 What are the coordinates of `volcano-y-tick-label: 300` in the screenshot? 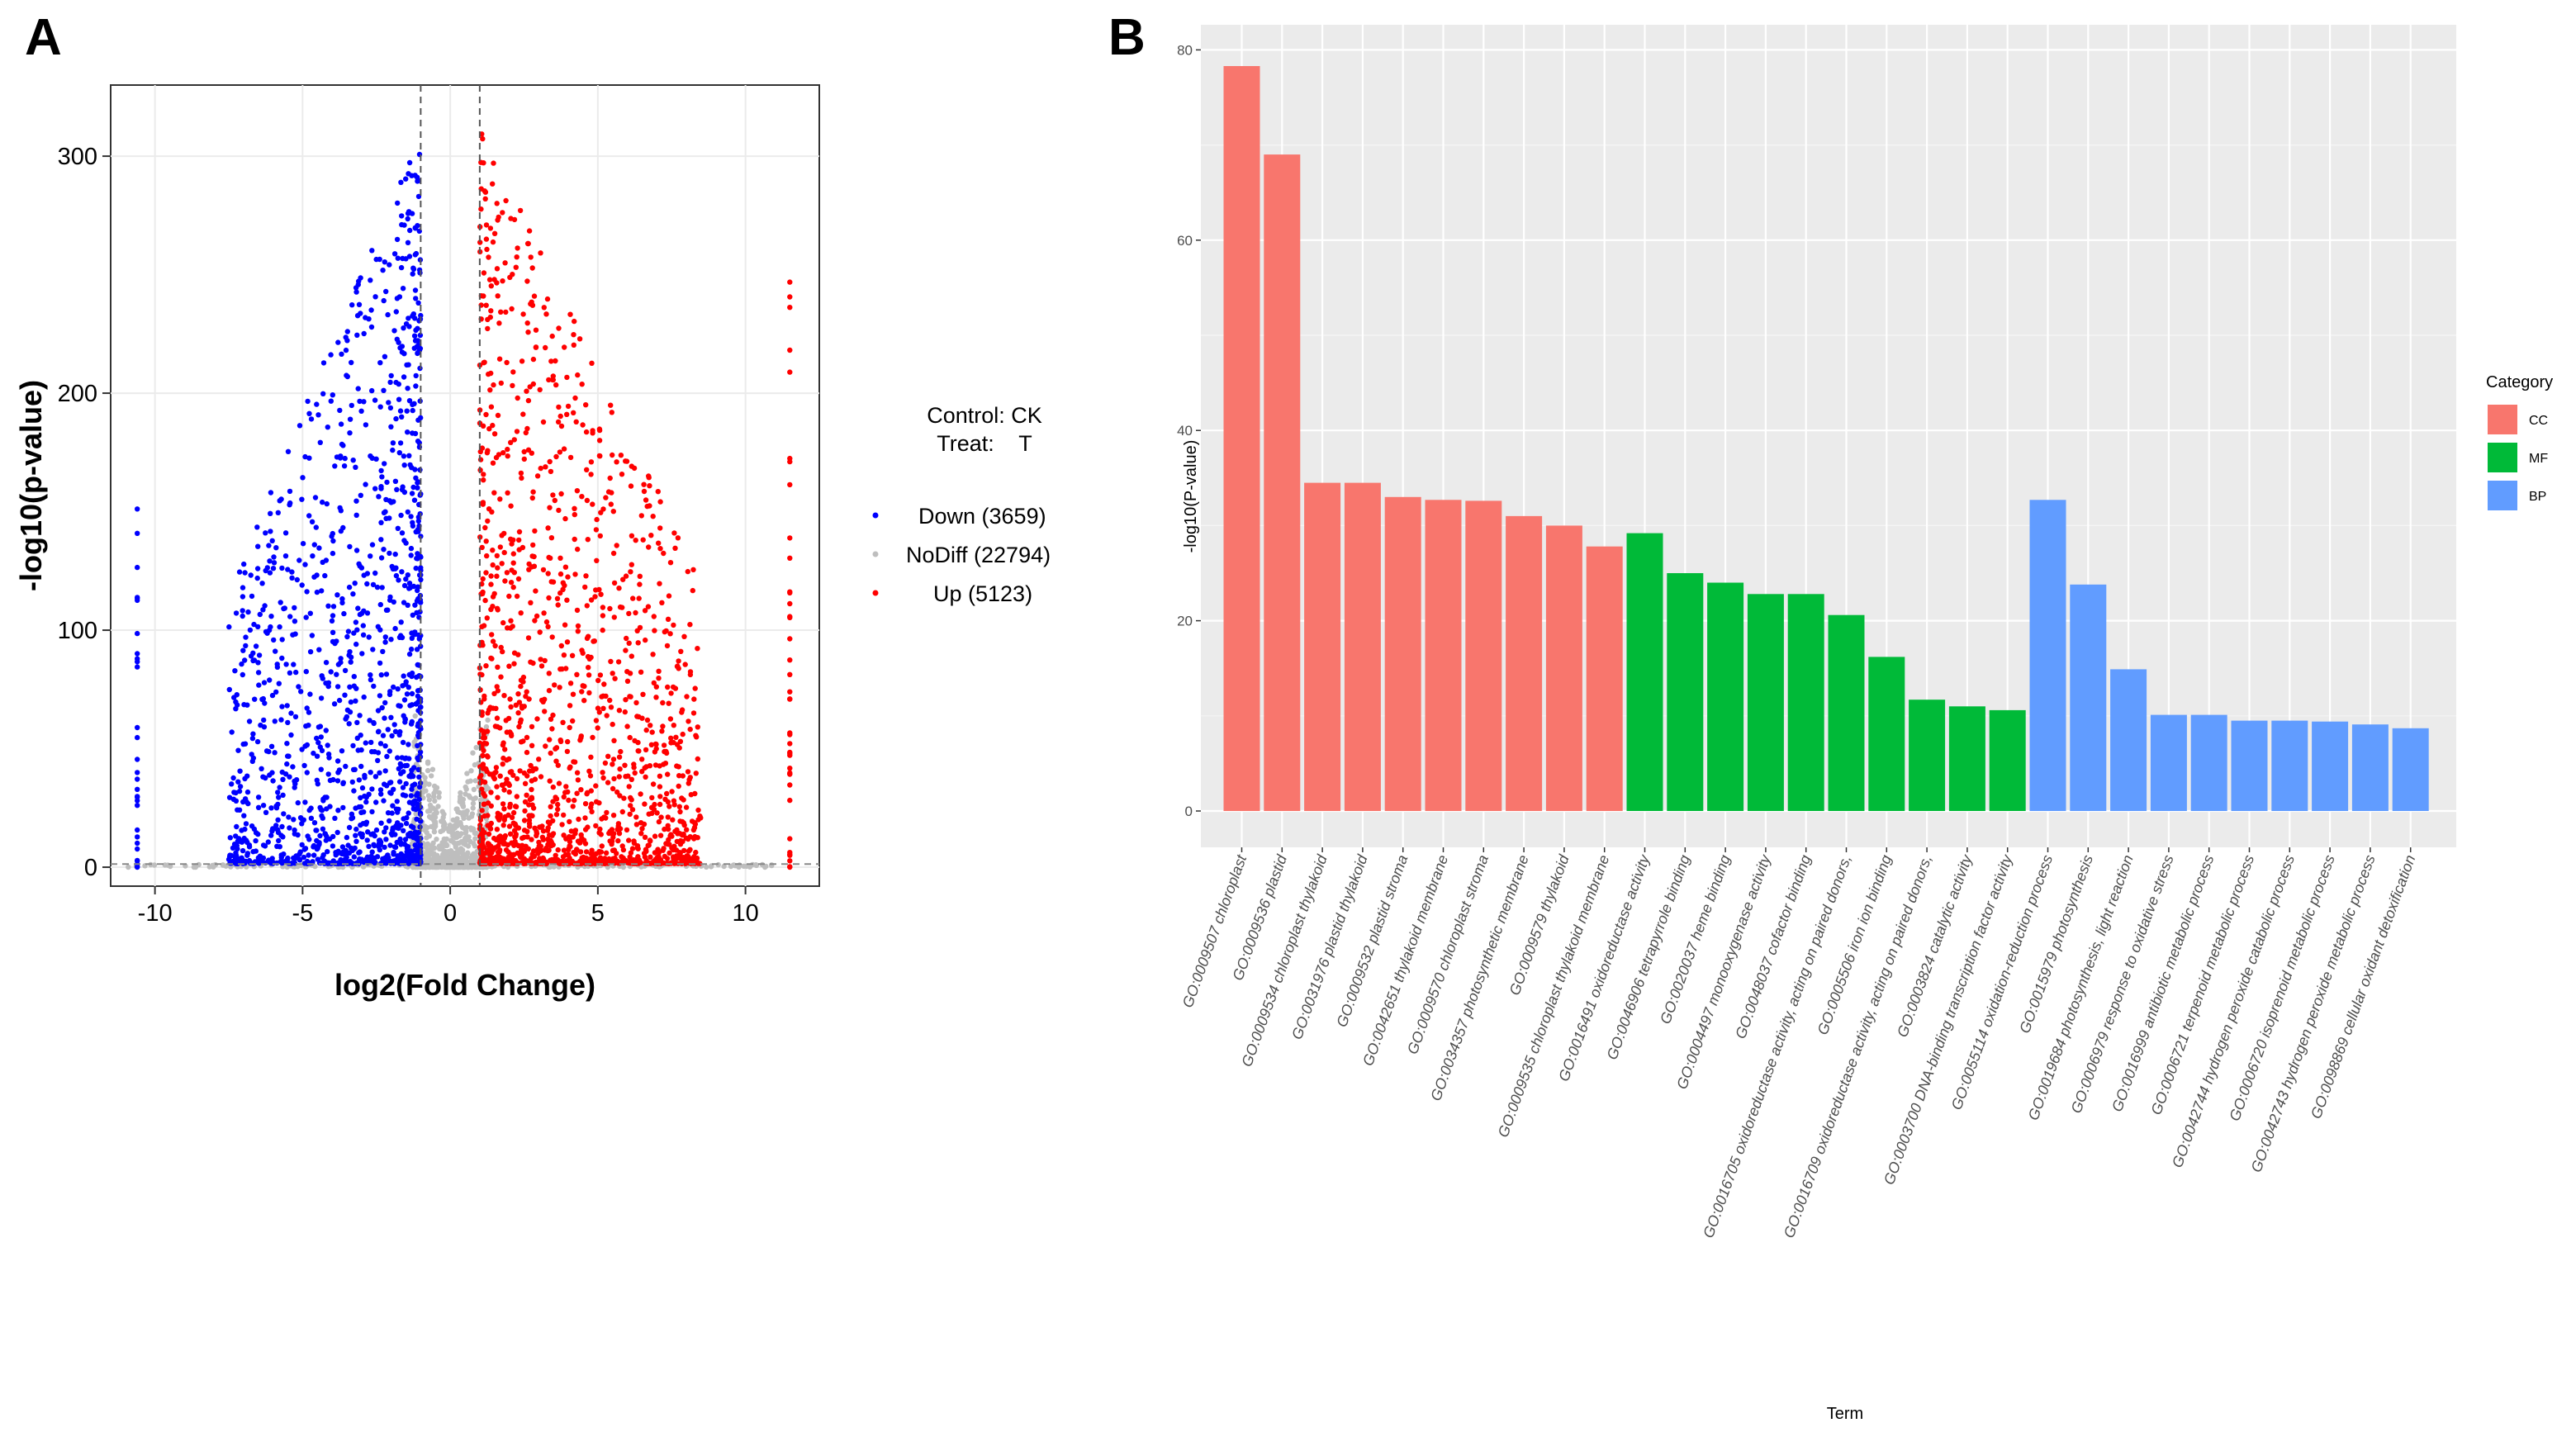 It's located at (77, 157).